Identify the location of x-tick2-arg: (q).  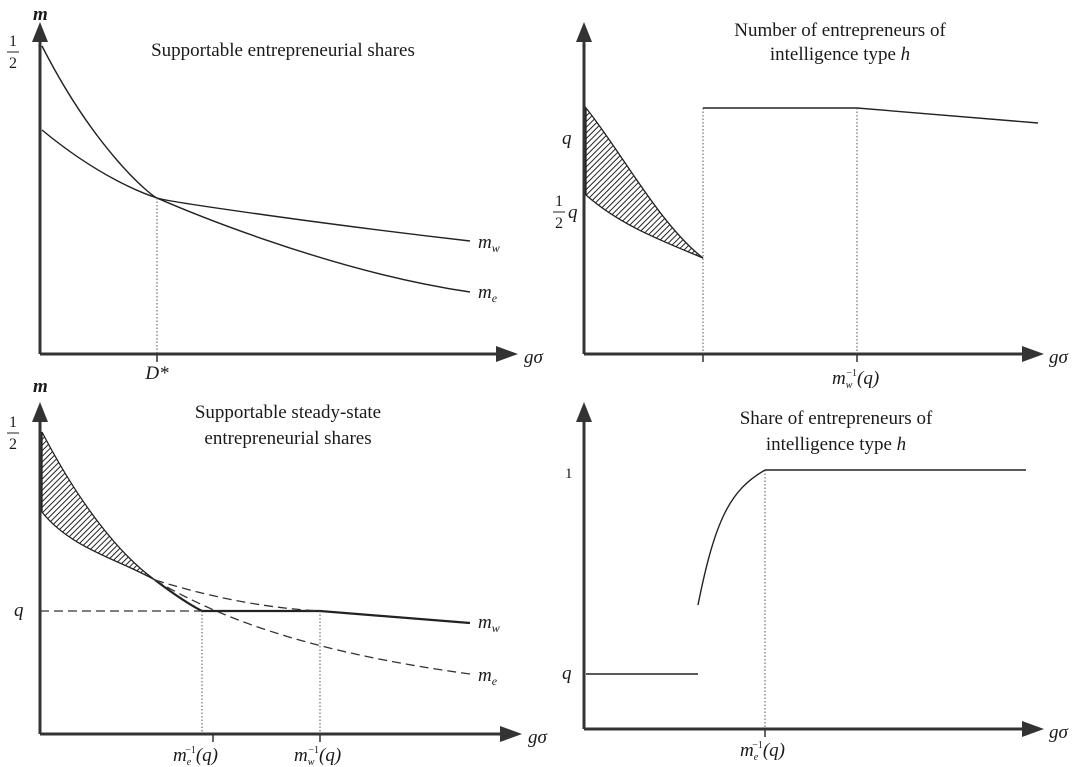
(330, 755).